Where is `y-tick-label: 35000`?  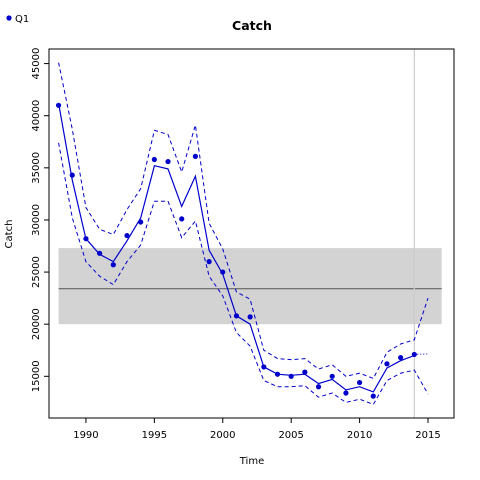 y-tick-label: 35000 is located at coordinates (36, 168).